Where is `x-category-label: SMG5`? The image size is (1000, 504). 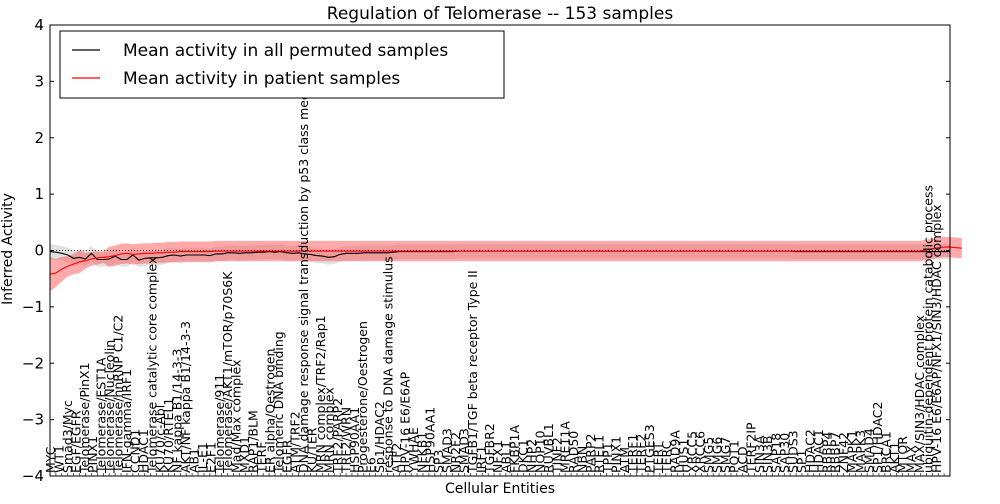 x-category-label: SMG5 is located at coordinates (708, 455).